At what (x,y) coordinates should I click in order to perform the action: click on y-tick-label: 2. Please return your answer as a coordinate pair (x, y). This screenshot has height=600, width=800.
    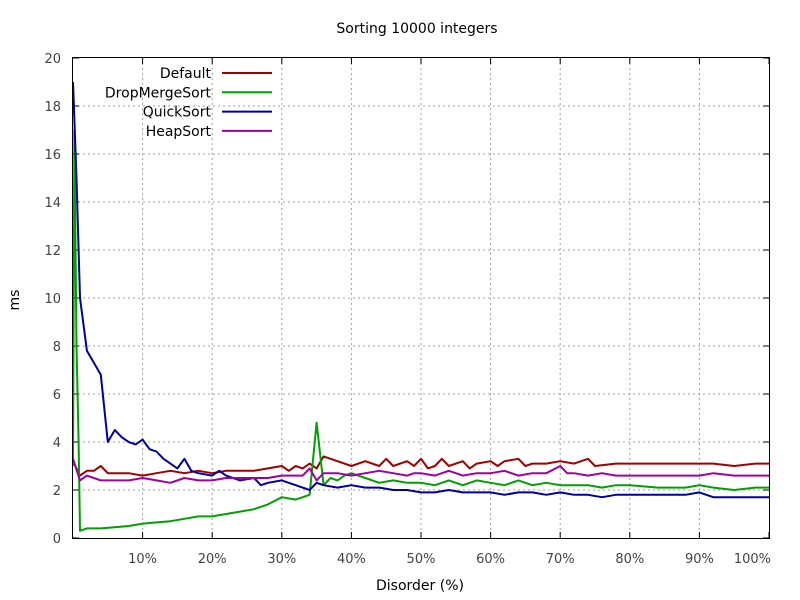
    Looking at the image, I should click on (57, 491).